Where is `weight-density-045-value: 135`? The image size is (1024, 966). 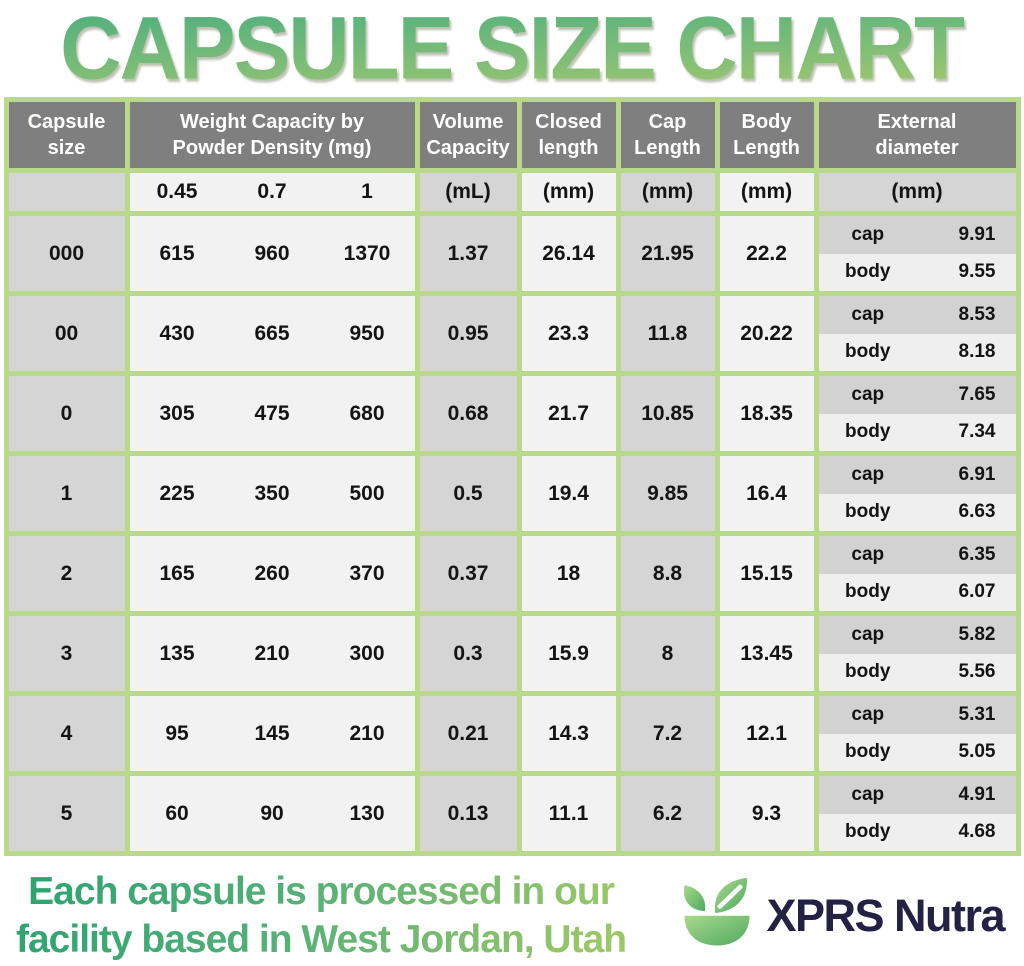 weight-density-045-value: 135 is located at coordinates (177, 653).